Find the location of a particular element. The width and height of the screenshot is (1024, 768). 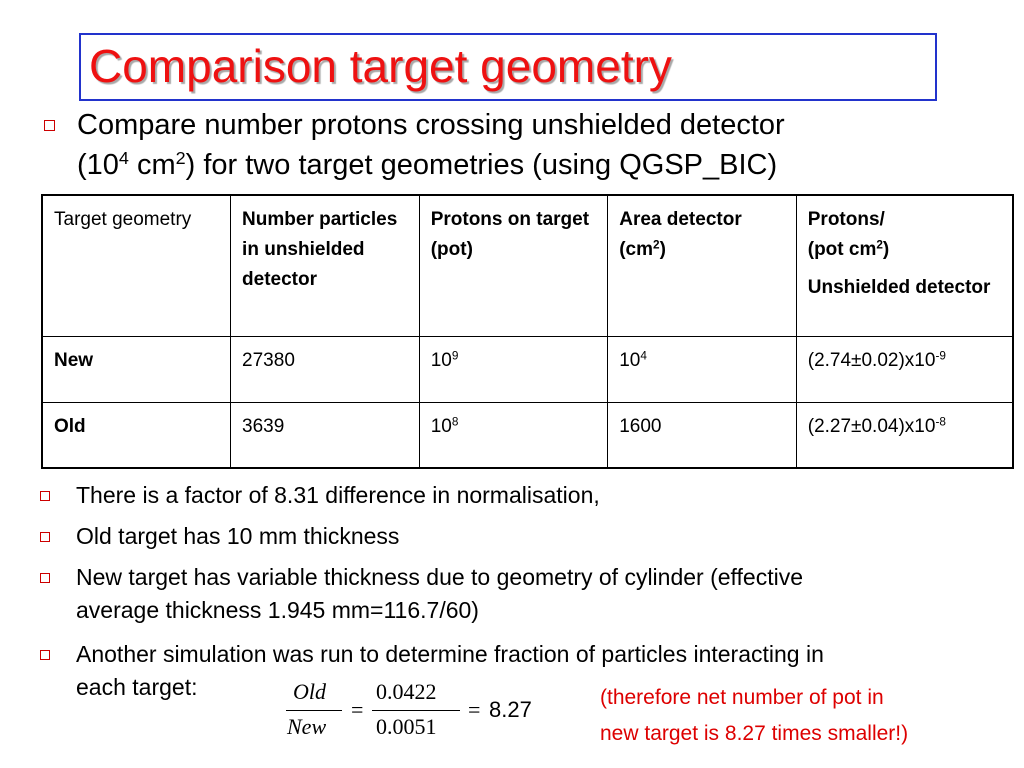

header-geometry: Target geometry is located at coordinates (136, 265).